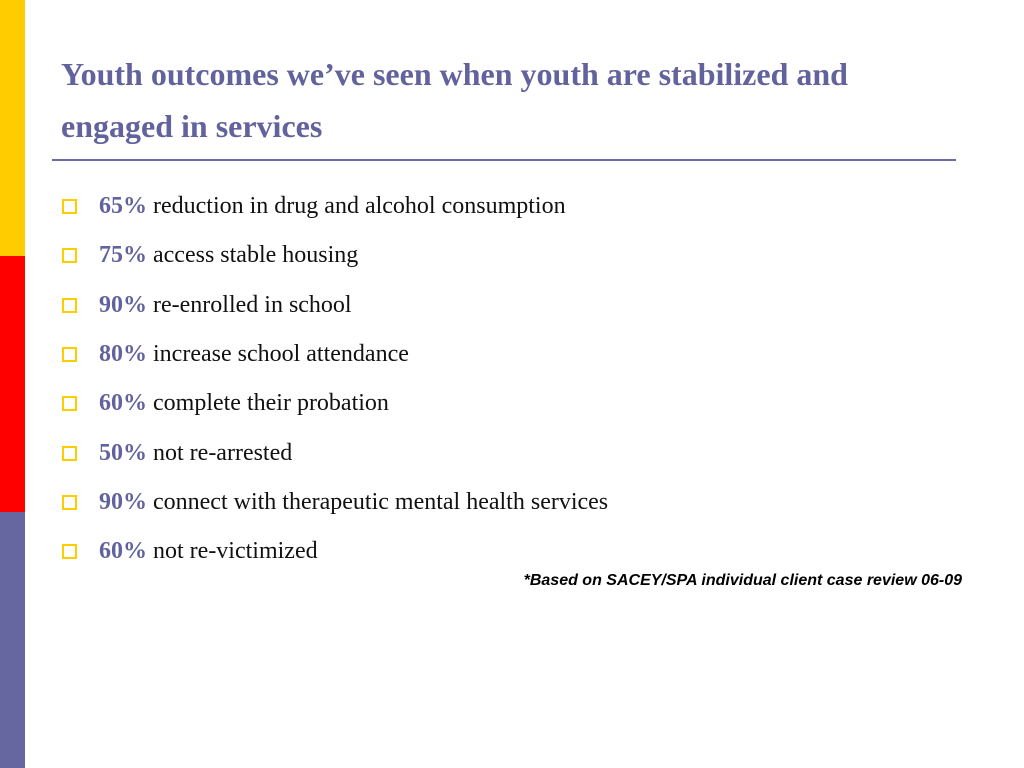 The height and width of the screenshot is (768, 1024). Describe the element at coordinates (335, 551) in the screenshot. I see `list-item: 60% not re-victimized` at that location.